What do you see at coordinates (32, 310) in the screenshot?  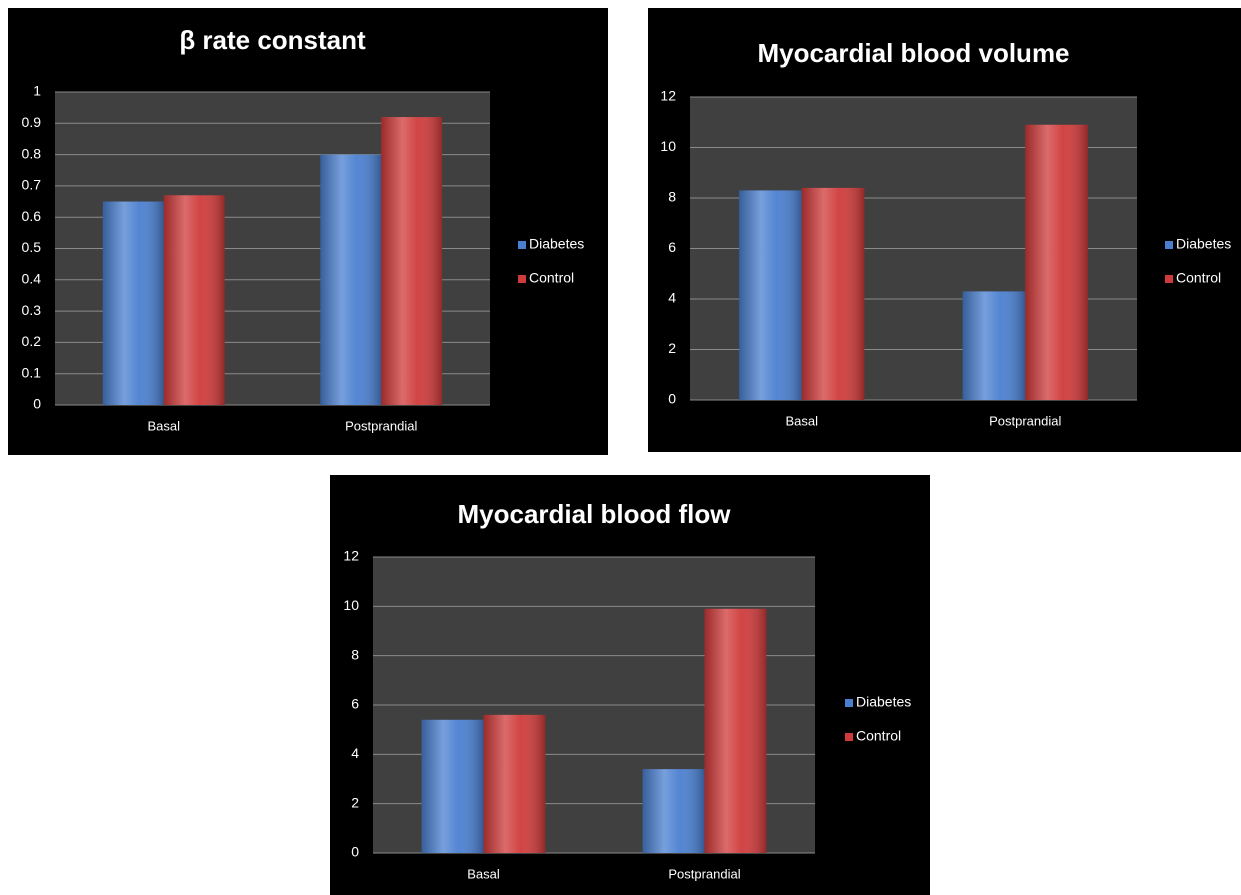 I see `y-tick-label: 0.3` at bounding box center [32, 310].